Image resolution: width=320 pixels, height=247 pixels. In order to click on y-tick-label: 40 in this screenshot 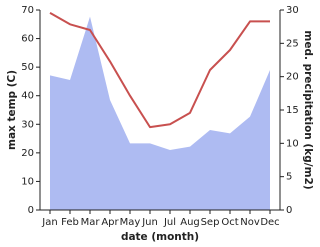, I will do `click(27, 96)`.